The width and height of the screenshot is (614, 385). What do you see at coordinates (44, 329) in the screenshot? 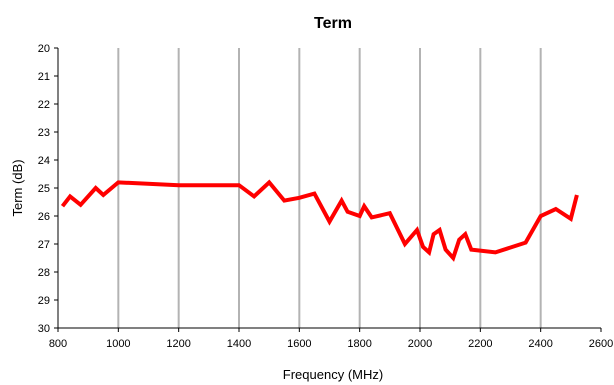
I see `y-tick-label: 30` at bounding box center [44, 329].